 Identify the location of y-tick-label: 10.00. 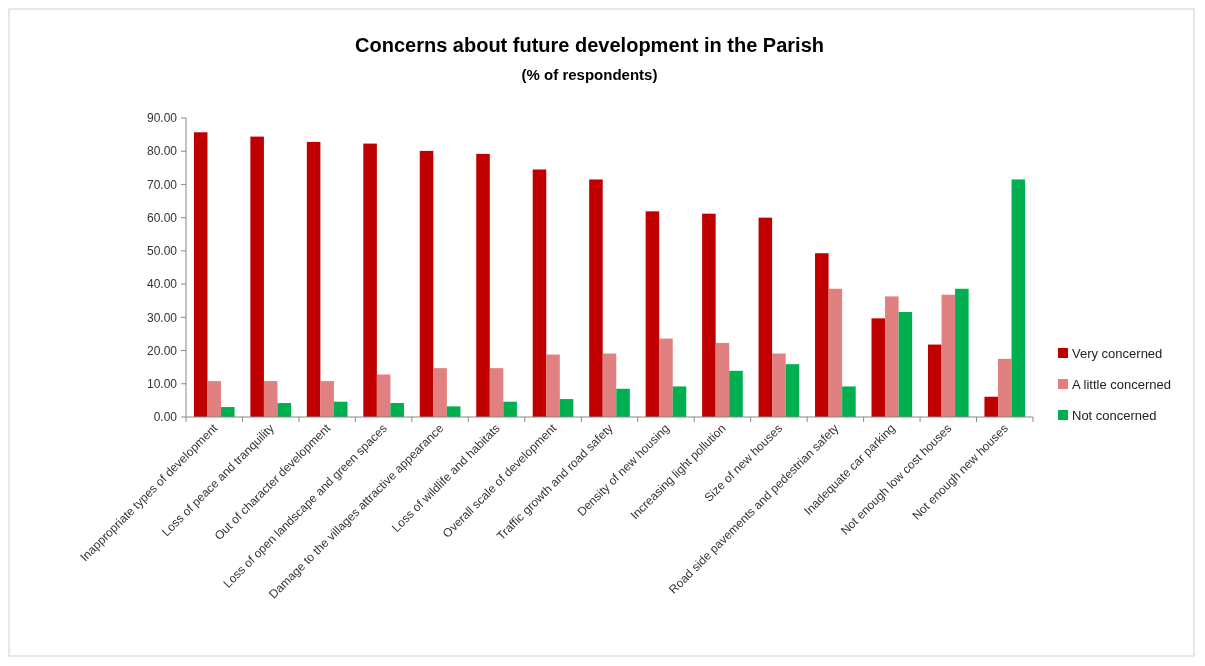
(162, 383).